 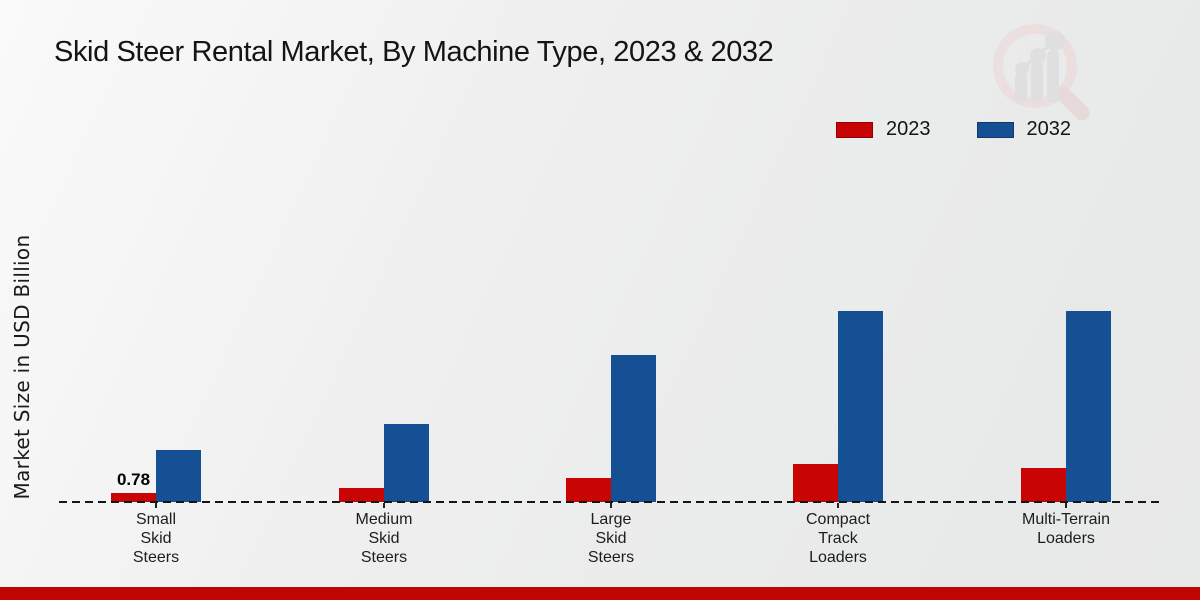 What do you see at coordinates (1043, 485) in the screenshot?
I see `bar-2023-multi-terrain-loaders` at bounding box center [1043, 485].